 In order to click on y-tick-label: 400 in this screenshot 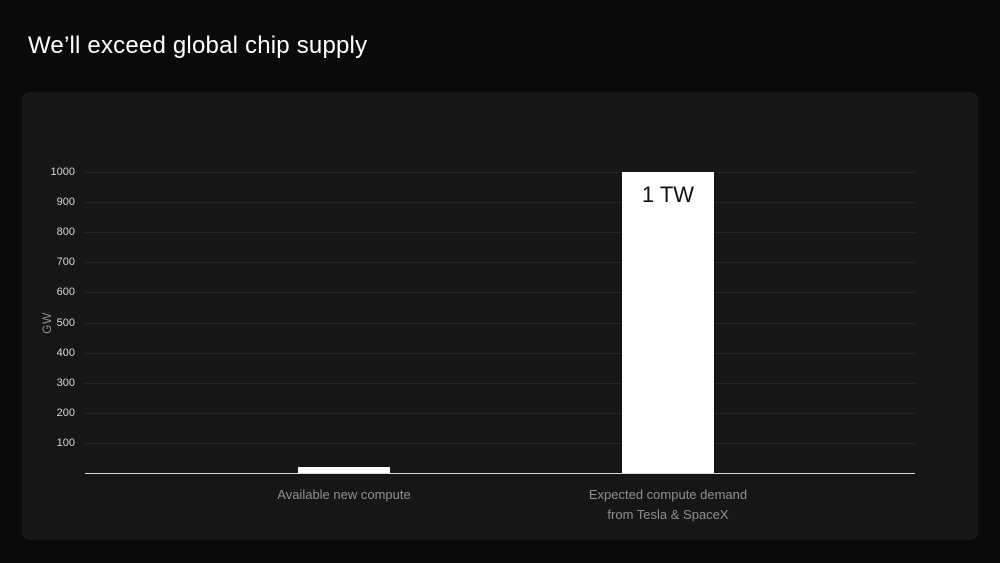, I will do `click(65, 352)`.